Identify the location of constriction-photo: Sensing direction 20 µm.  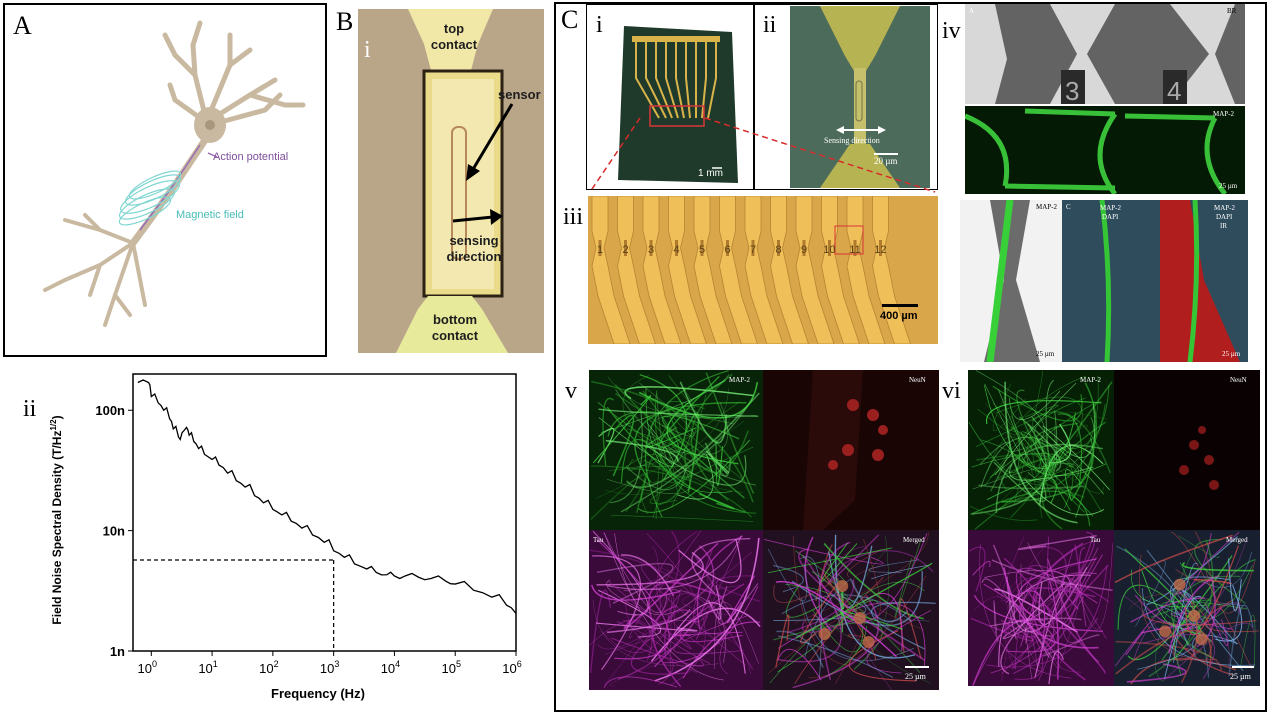
(860, 97).